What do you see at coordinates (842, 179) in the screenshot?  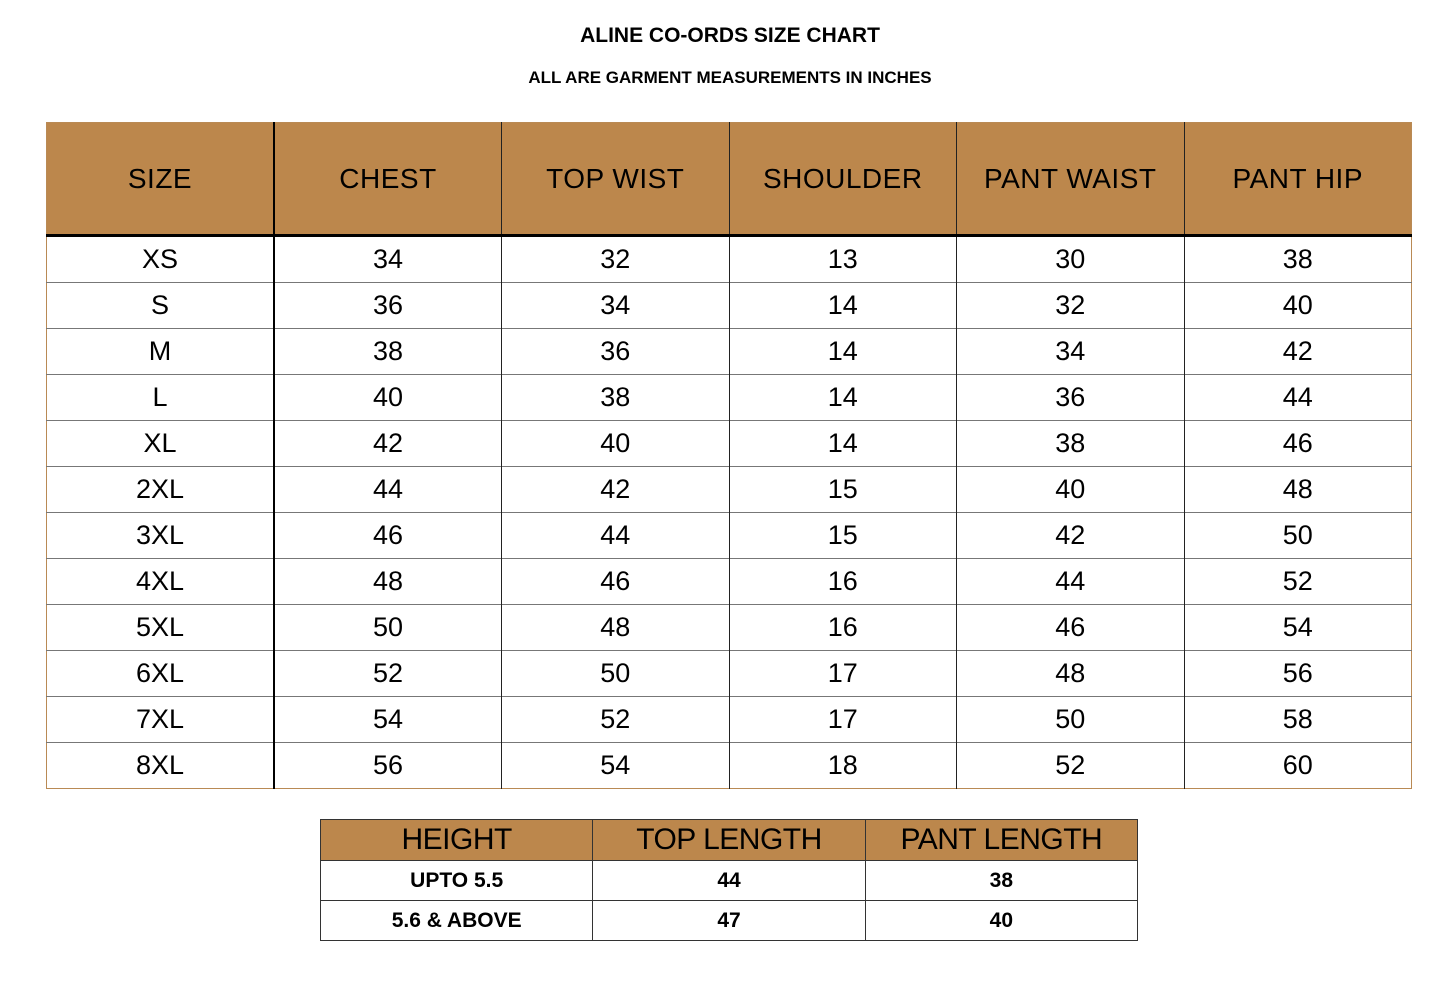 I see `column-header: SHOULDER` at bounding box center [842, 179].